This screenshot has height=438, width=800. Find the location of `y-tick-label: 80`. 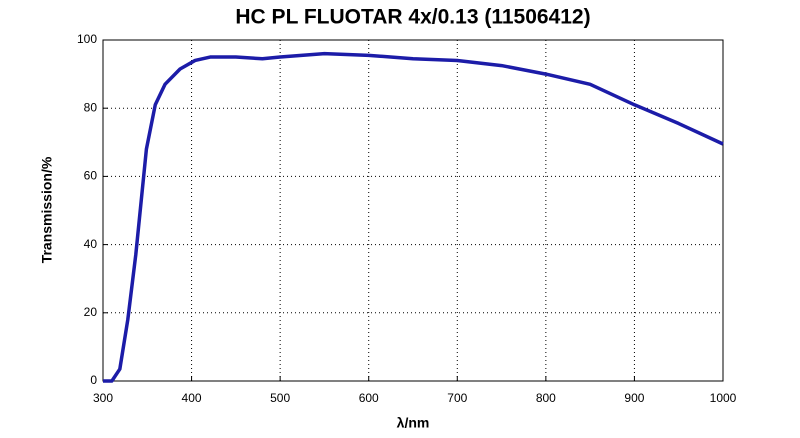

y-tick-label: 80 is located at coordinates (91, 107).